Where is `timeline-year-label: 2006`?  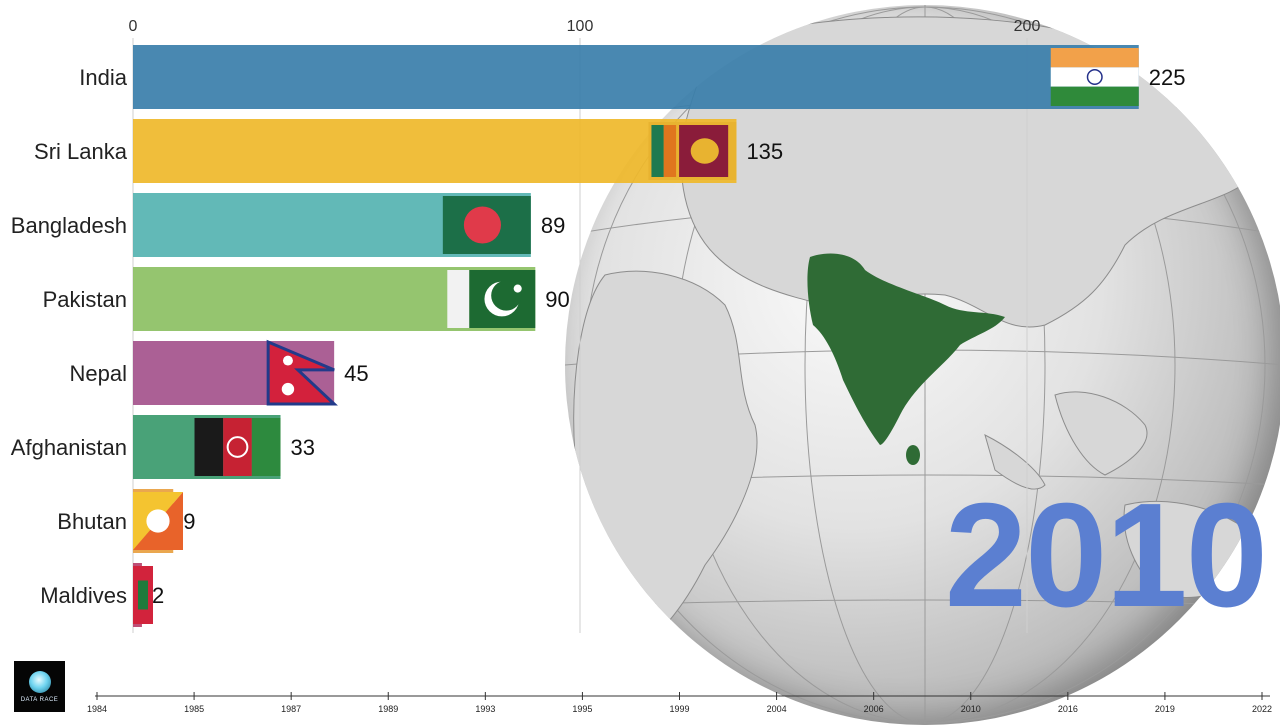 timeline-year-label: 2006 is located at coordinates (874, 709).